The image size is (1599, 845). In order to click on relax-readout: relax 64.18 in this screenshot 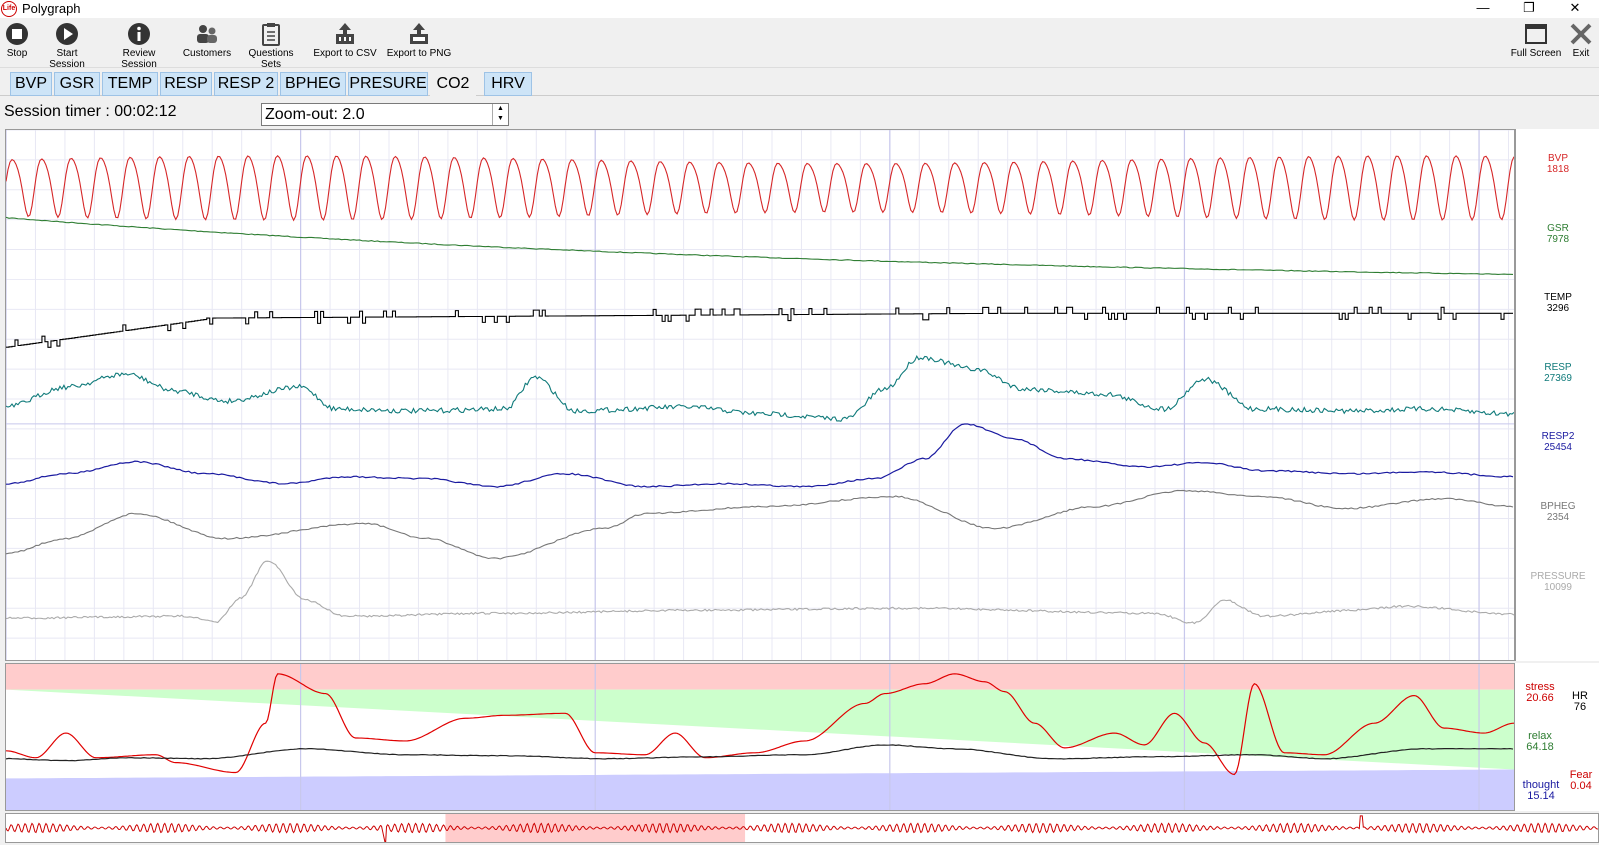, I will do `click(1540, 742)`.